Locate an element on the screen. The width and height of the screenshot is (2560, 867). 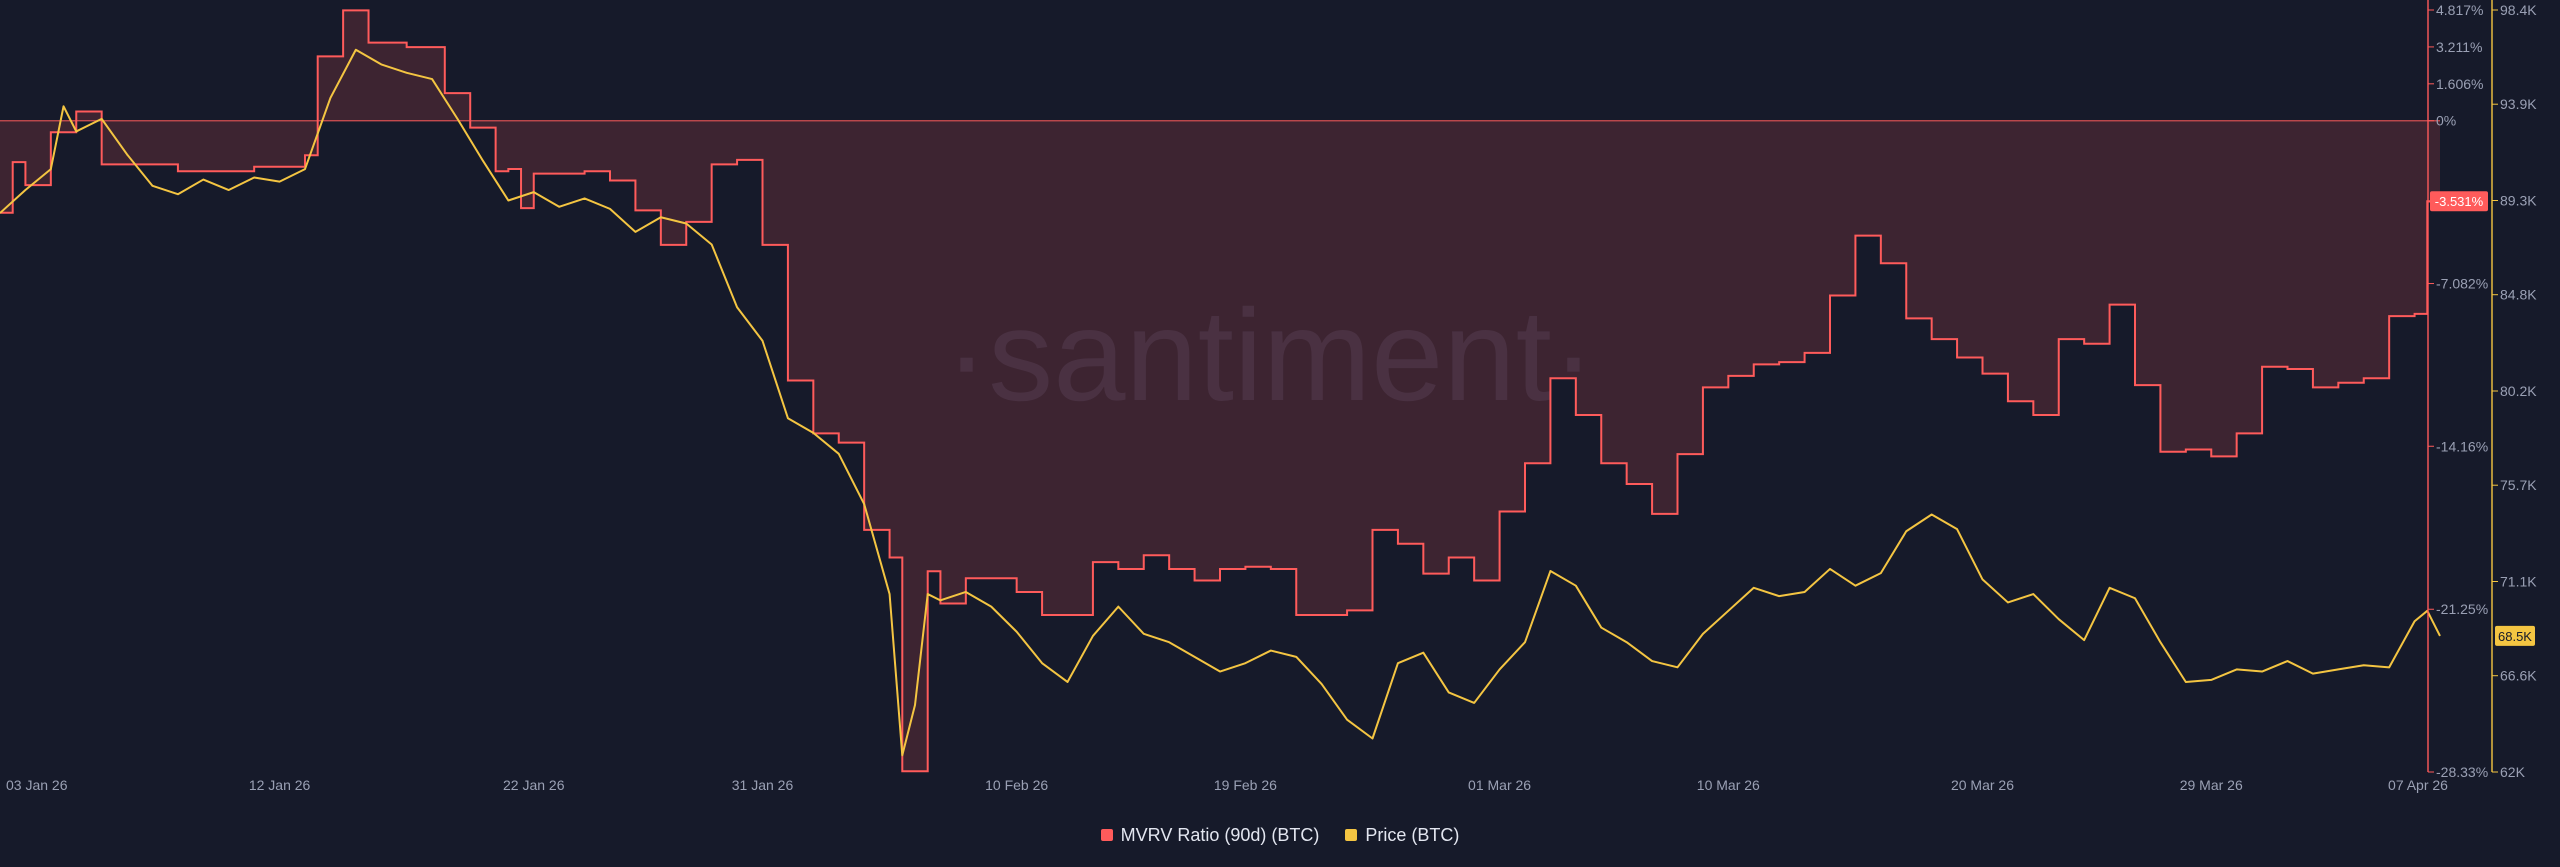
mvrv-current-label: -3.531% is located at coordinates (2459, 201).